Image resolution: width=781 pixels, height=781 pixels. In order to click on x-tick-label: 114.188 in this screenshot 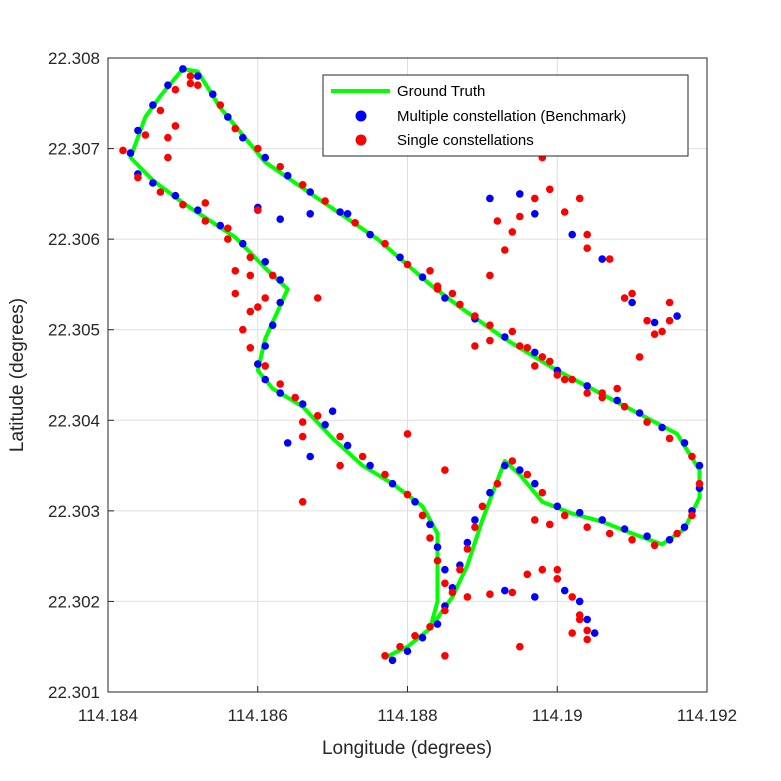, I will do `click(407, 715)`.